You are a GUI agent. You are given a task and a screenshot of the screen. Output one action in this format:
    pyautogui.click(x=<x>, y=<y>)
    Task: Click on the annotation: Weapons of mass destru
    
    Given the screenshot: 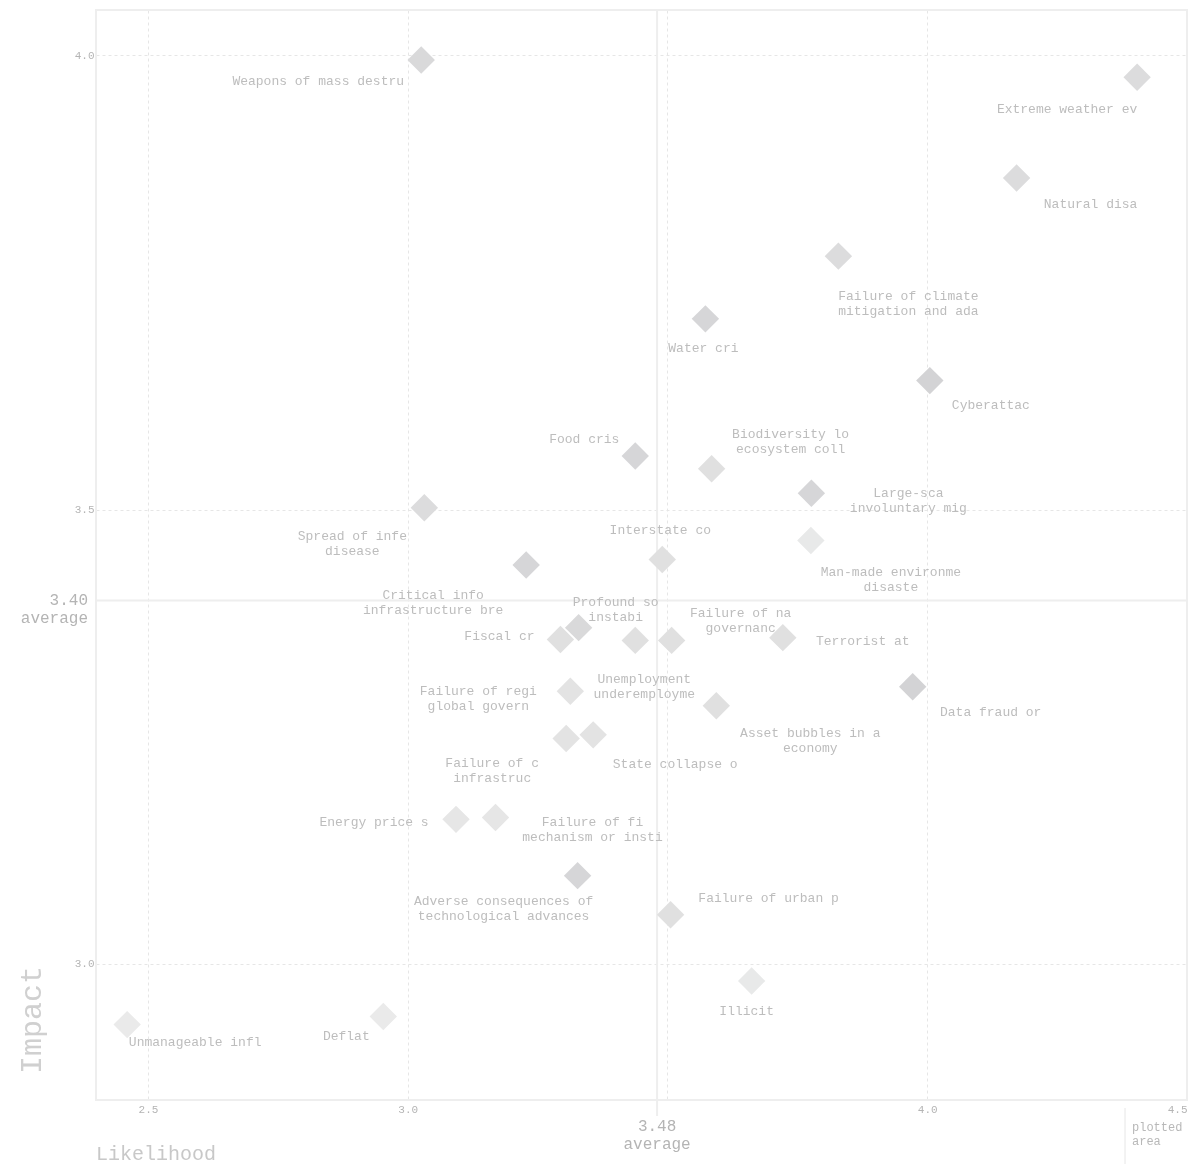 What is the action you would take?
    pyautogui.click(x=318, y=81)
    